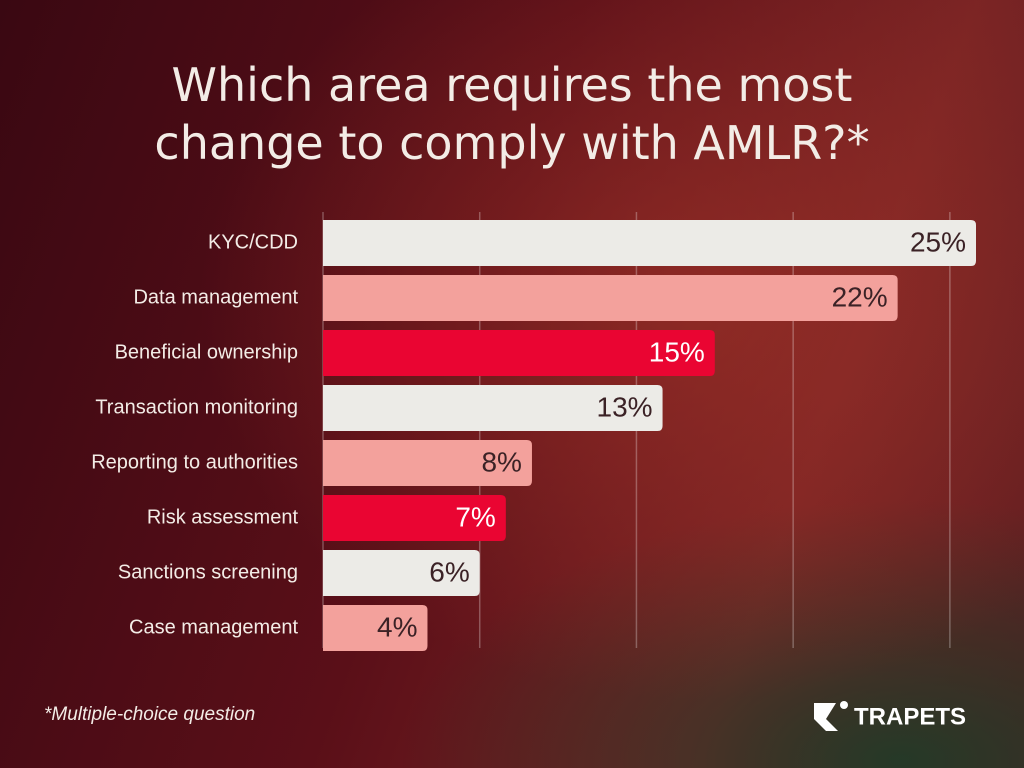 This screenshot has height=768, width=1024. Describe the element at coordinates (206, 352) in the screenshot. I see `category-label: Beneficial ownership` at that location.